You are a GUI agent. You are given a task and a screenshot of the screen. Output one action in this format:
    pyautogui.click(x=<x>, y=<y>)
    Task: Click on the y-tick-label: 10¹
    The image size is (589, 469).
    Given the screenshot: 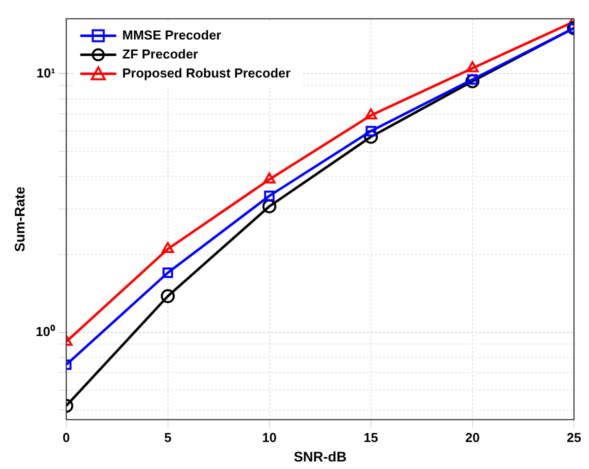 What is the action you would take?
    pyautogui.click(x=46, y=72)
    